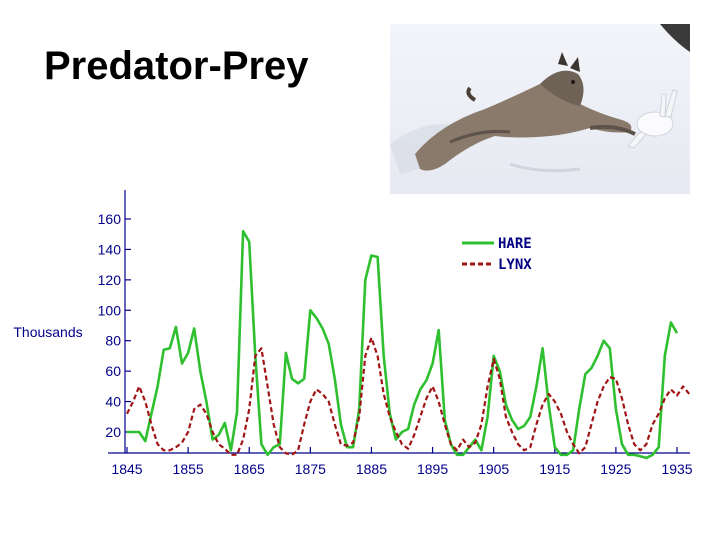 The image size is (720, 540). I want to click on y-tick-label: 20, so click(113, 432).